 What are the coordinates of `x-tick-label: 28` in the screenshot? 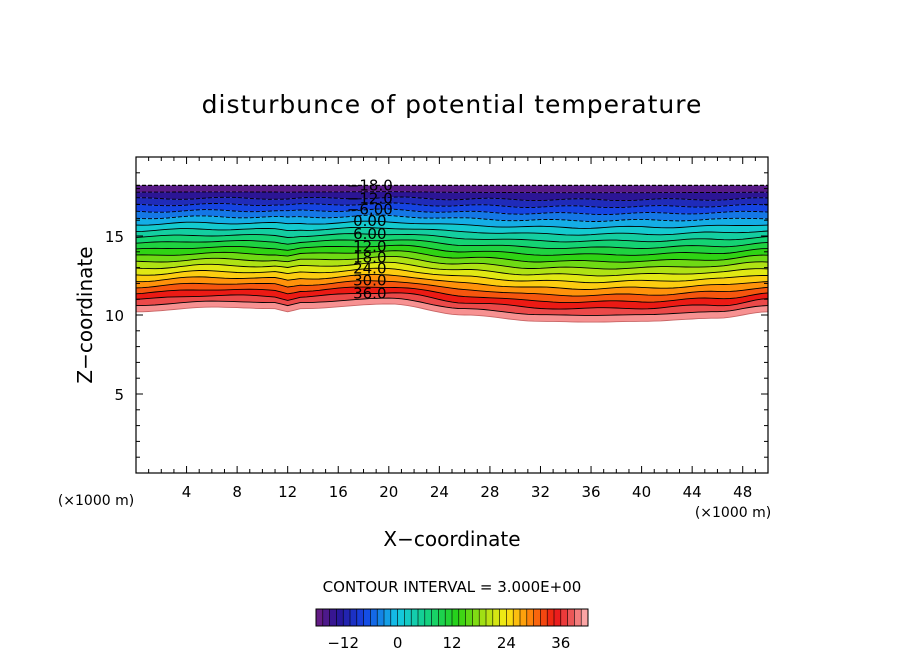 It's located at (489, 492).